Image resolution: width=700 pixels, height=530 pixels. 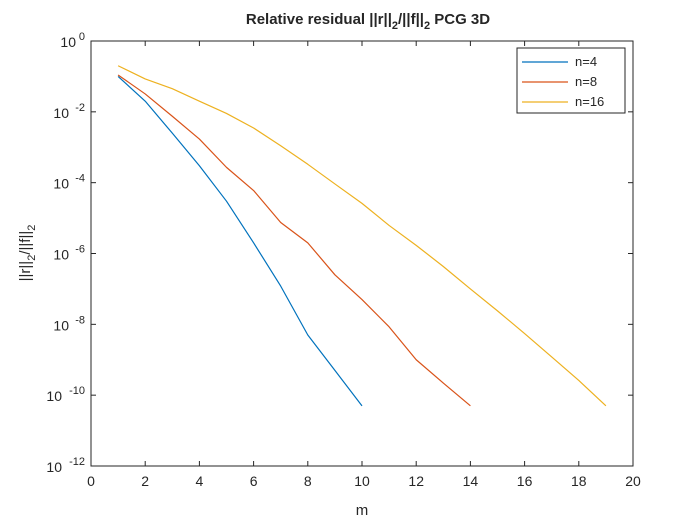 I want to click on chart-title: Relative residual ||r||2/||f||2 PCG 3D, so click(x=368, y=21).